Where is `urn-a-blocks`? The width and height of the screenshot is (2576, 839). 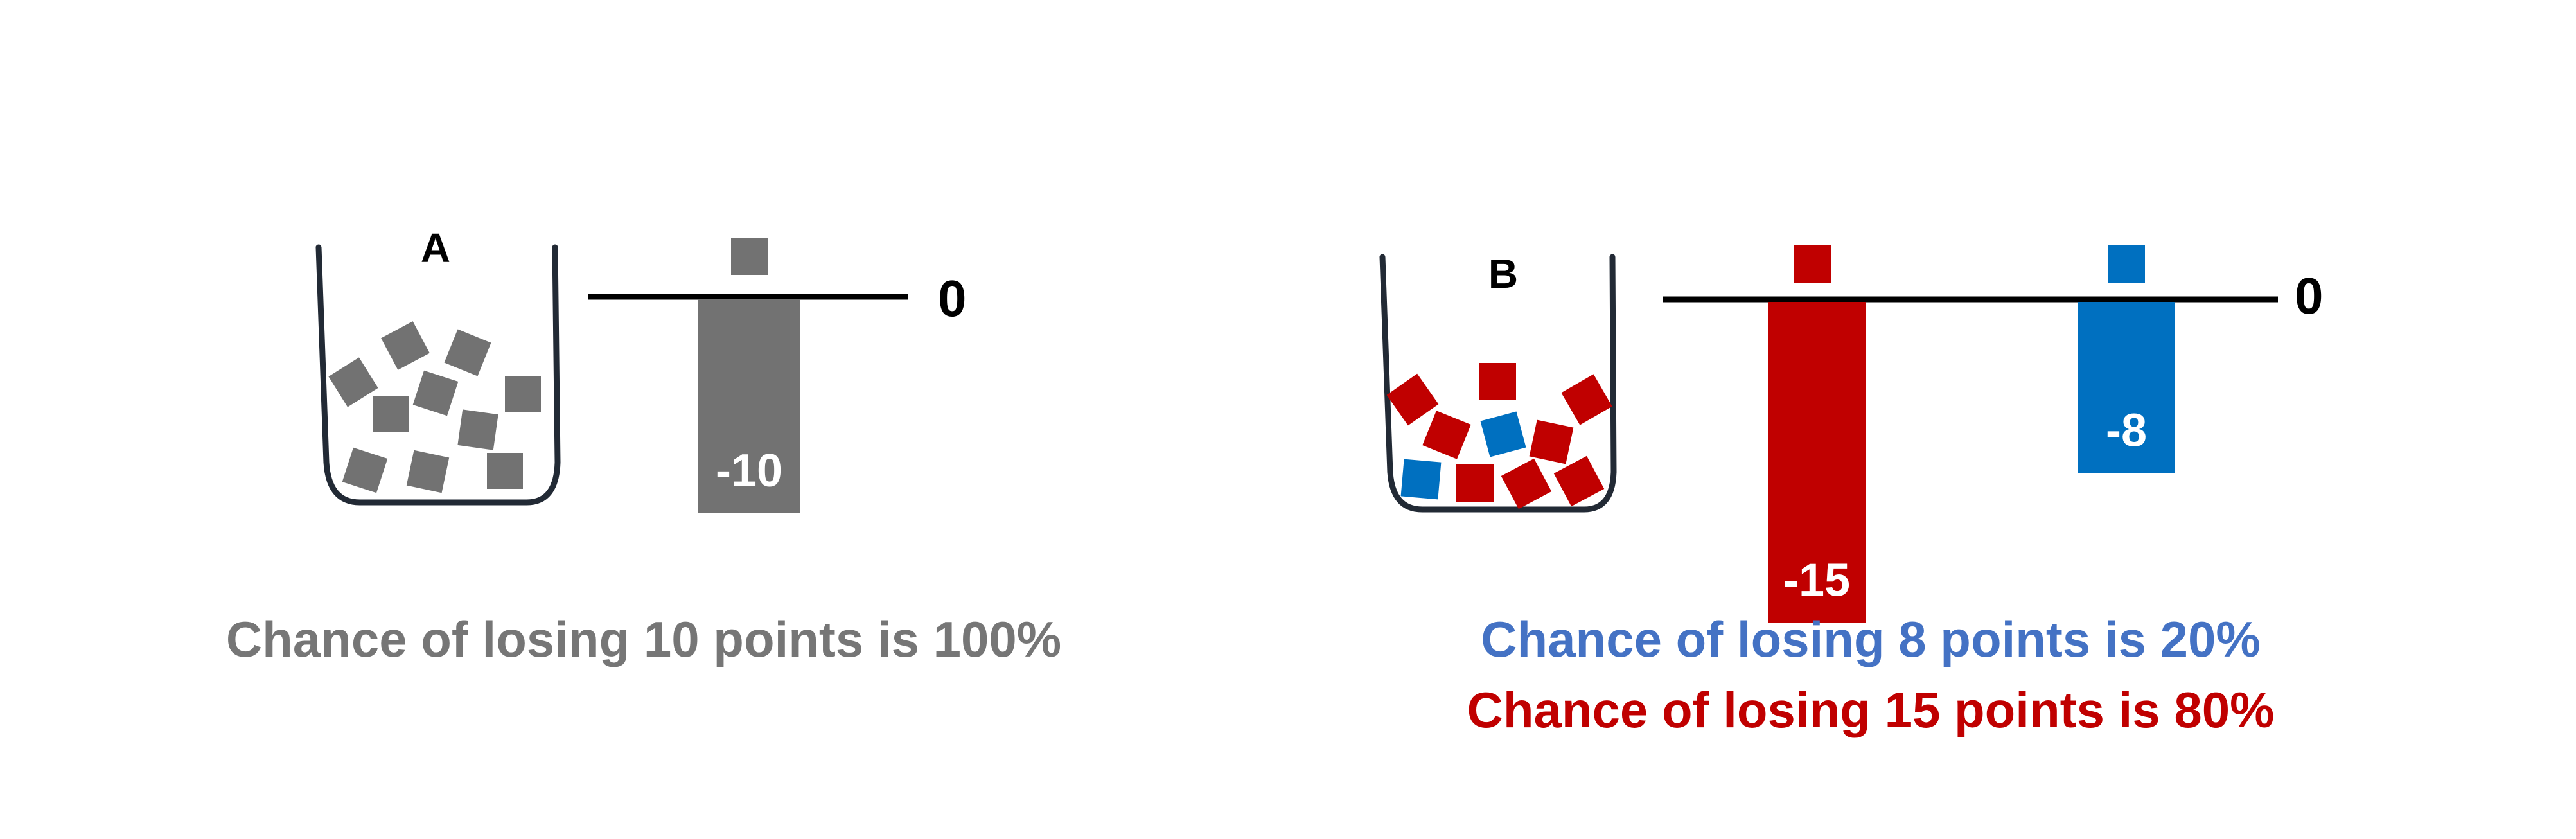 urn-a-blocks is located at coordinates (434, 407).